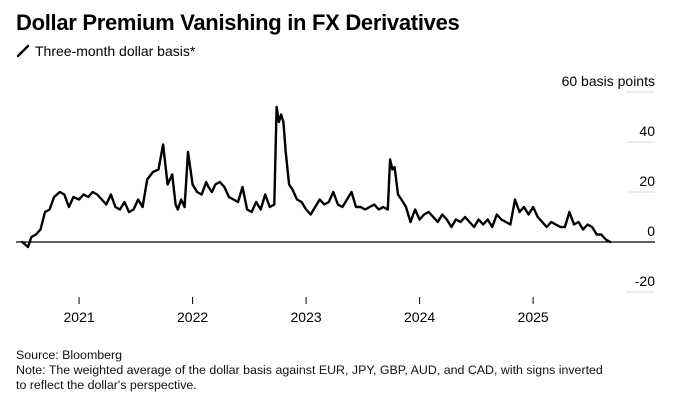 The image size is (682, 410). Describe the element at coordinates (419, 317) in the screenshot. I see `x-tick-label: 2024` at that location.